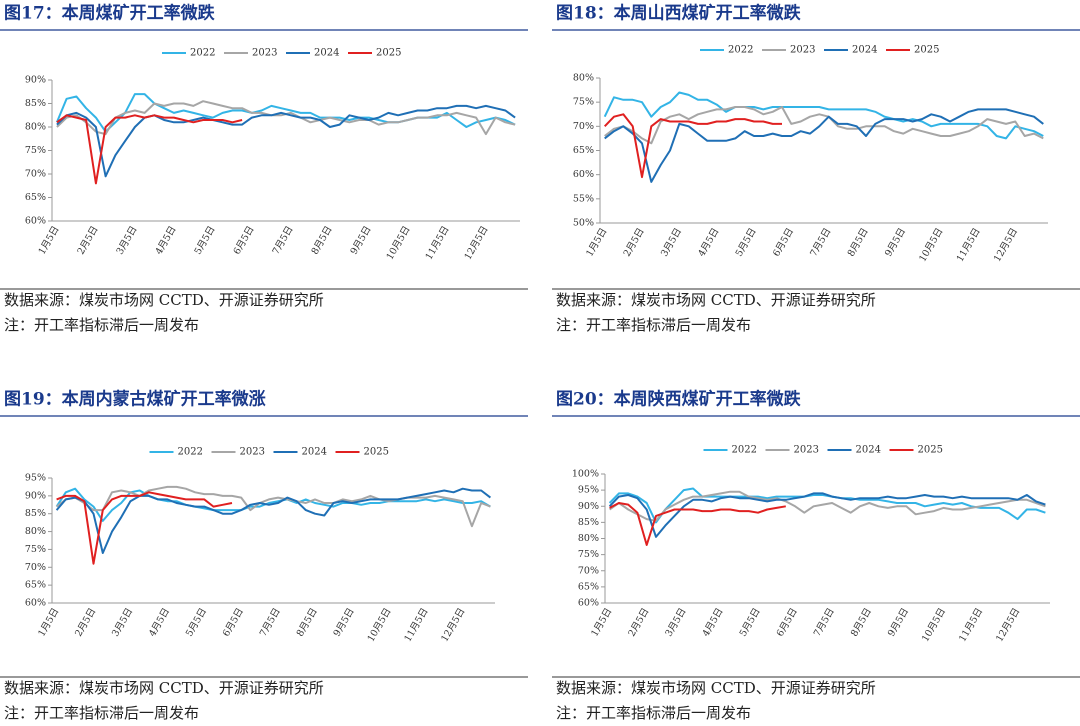 This screenshot has height=726, width=1080. Describe the element at coordinates (583, 223) in the screenshot. I see `y-tick-label: 50%` at that location.